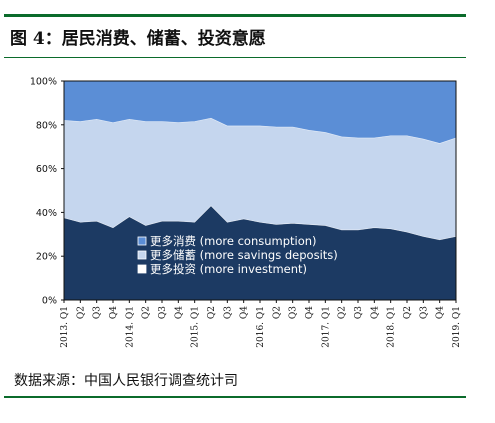 This screenshot has height=423, width=495. What do you see at coordinates (46, 213) in the screenshot?
I see `y-tick-label: 40%` at bounding box center [46, 213].